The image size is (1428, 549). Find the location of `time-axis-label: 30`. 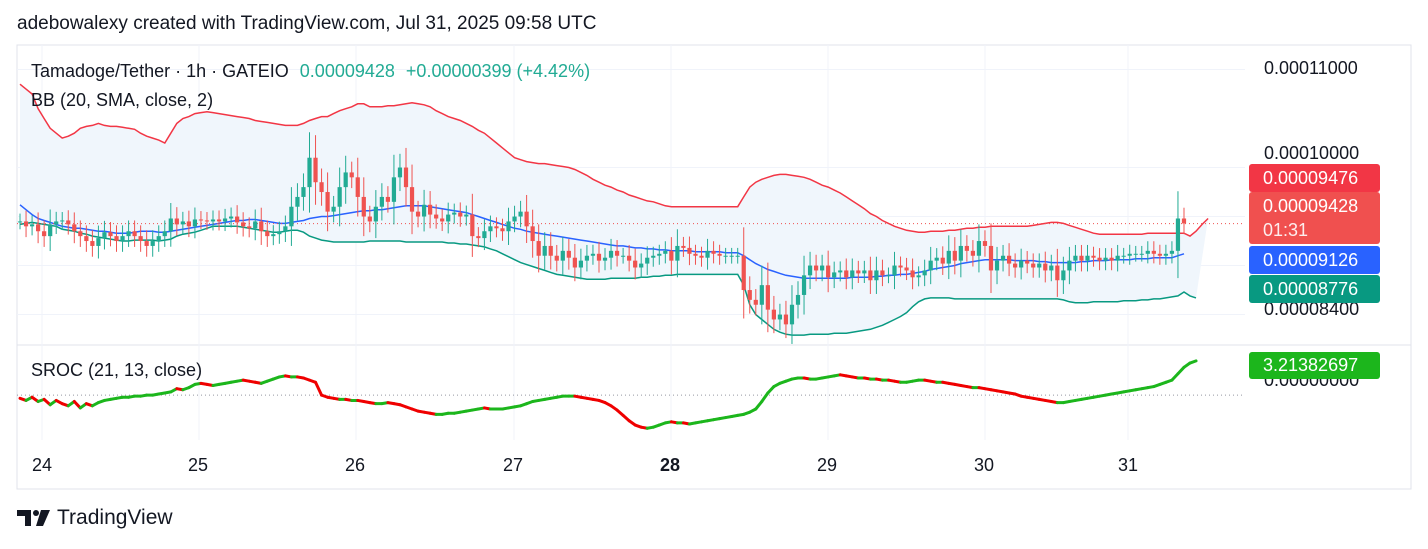

time-axis-label: 30 is located at coordinates (984, 465).